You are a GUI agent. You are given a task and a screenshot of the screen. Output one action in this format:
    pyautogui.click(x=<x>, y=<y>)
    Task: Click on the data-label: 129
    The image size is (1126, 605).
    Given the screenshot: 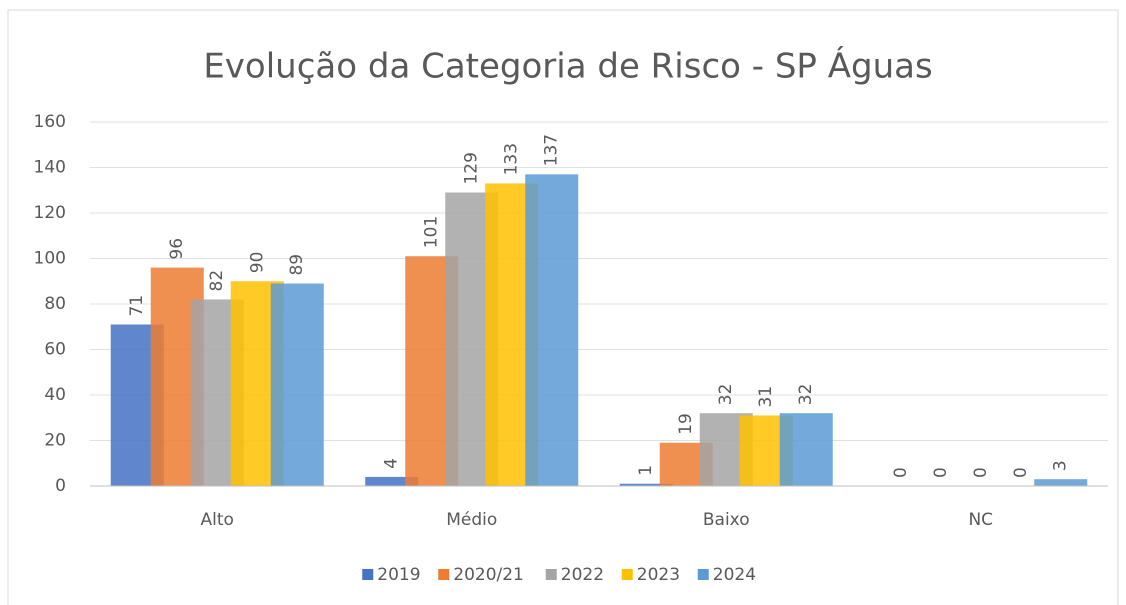 What is the action you would take?
    pyautogui.click(x=472, y=168)
    